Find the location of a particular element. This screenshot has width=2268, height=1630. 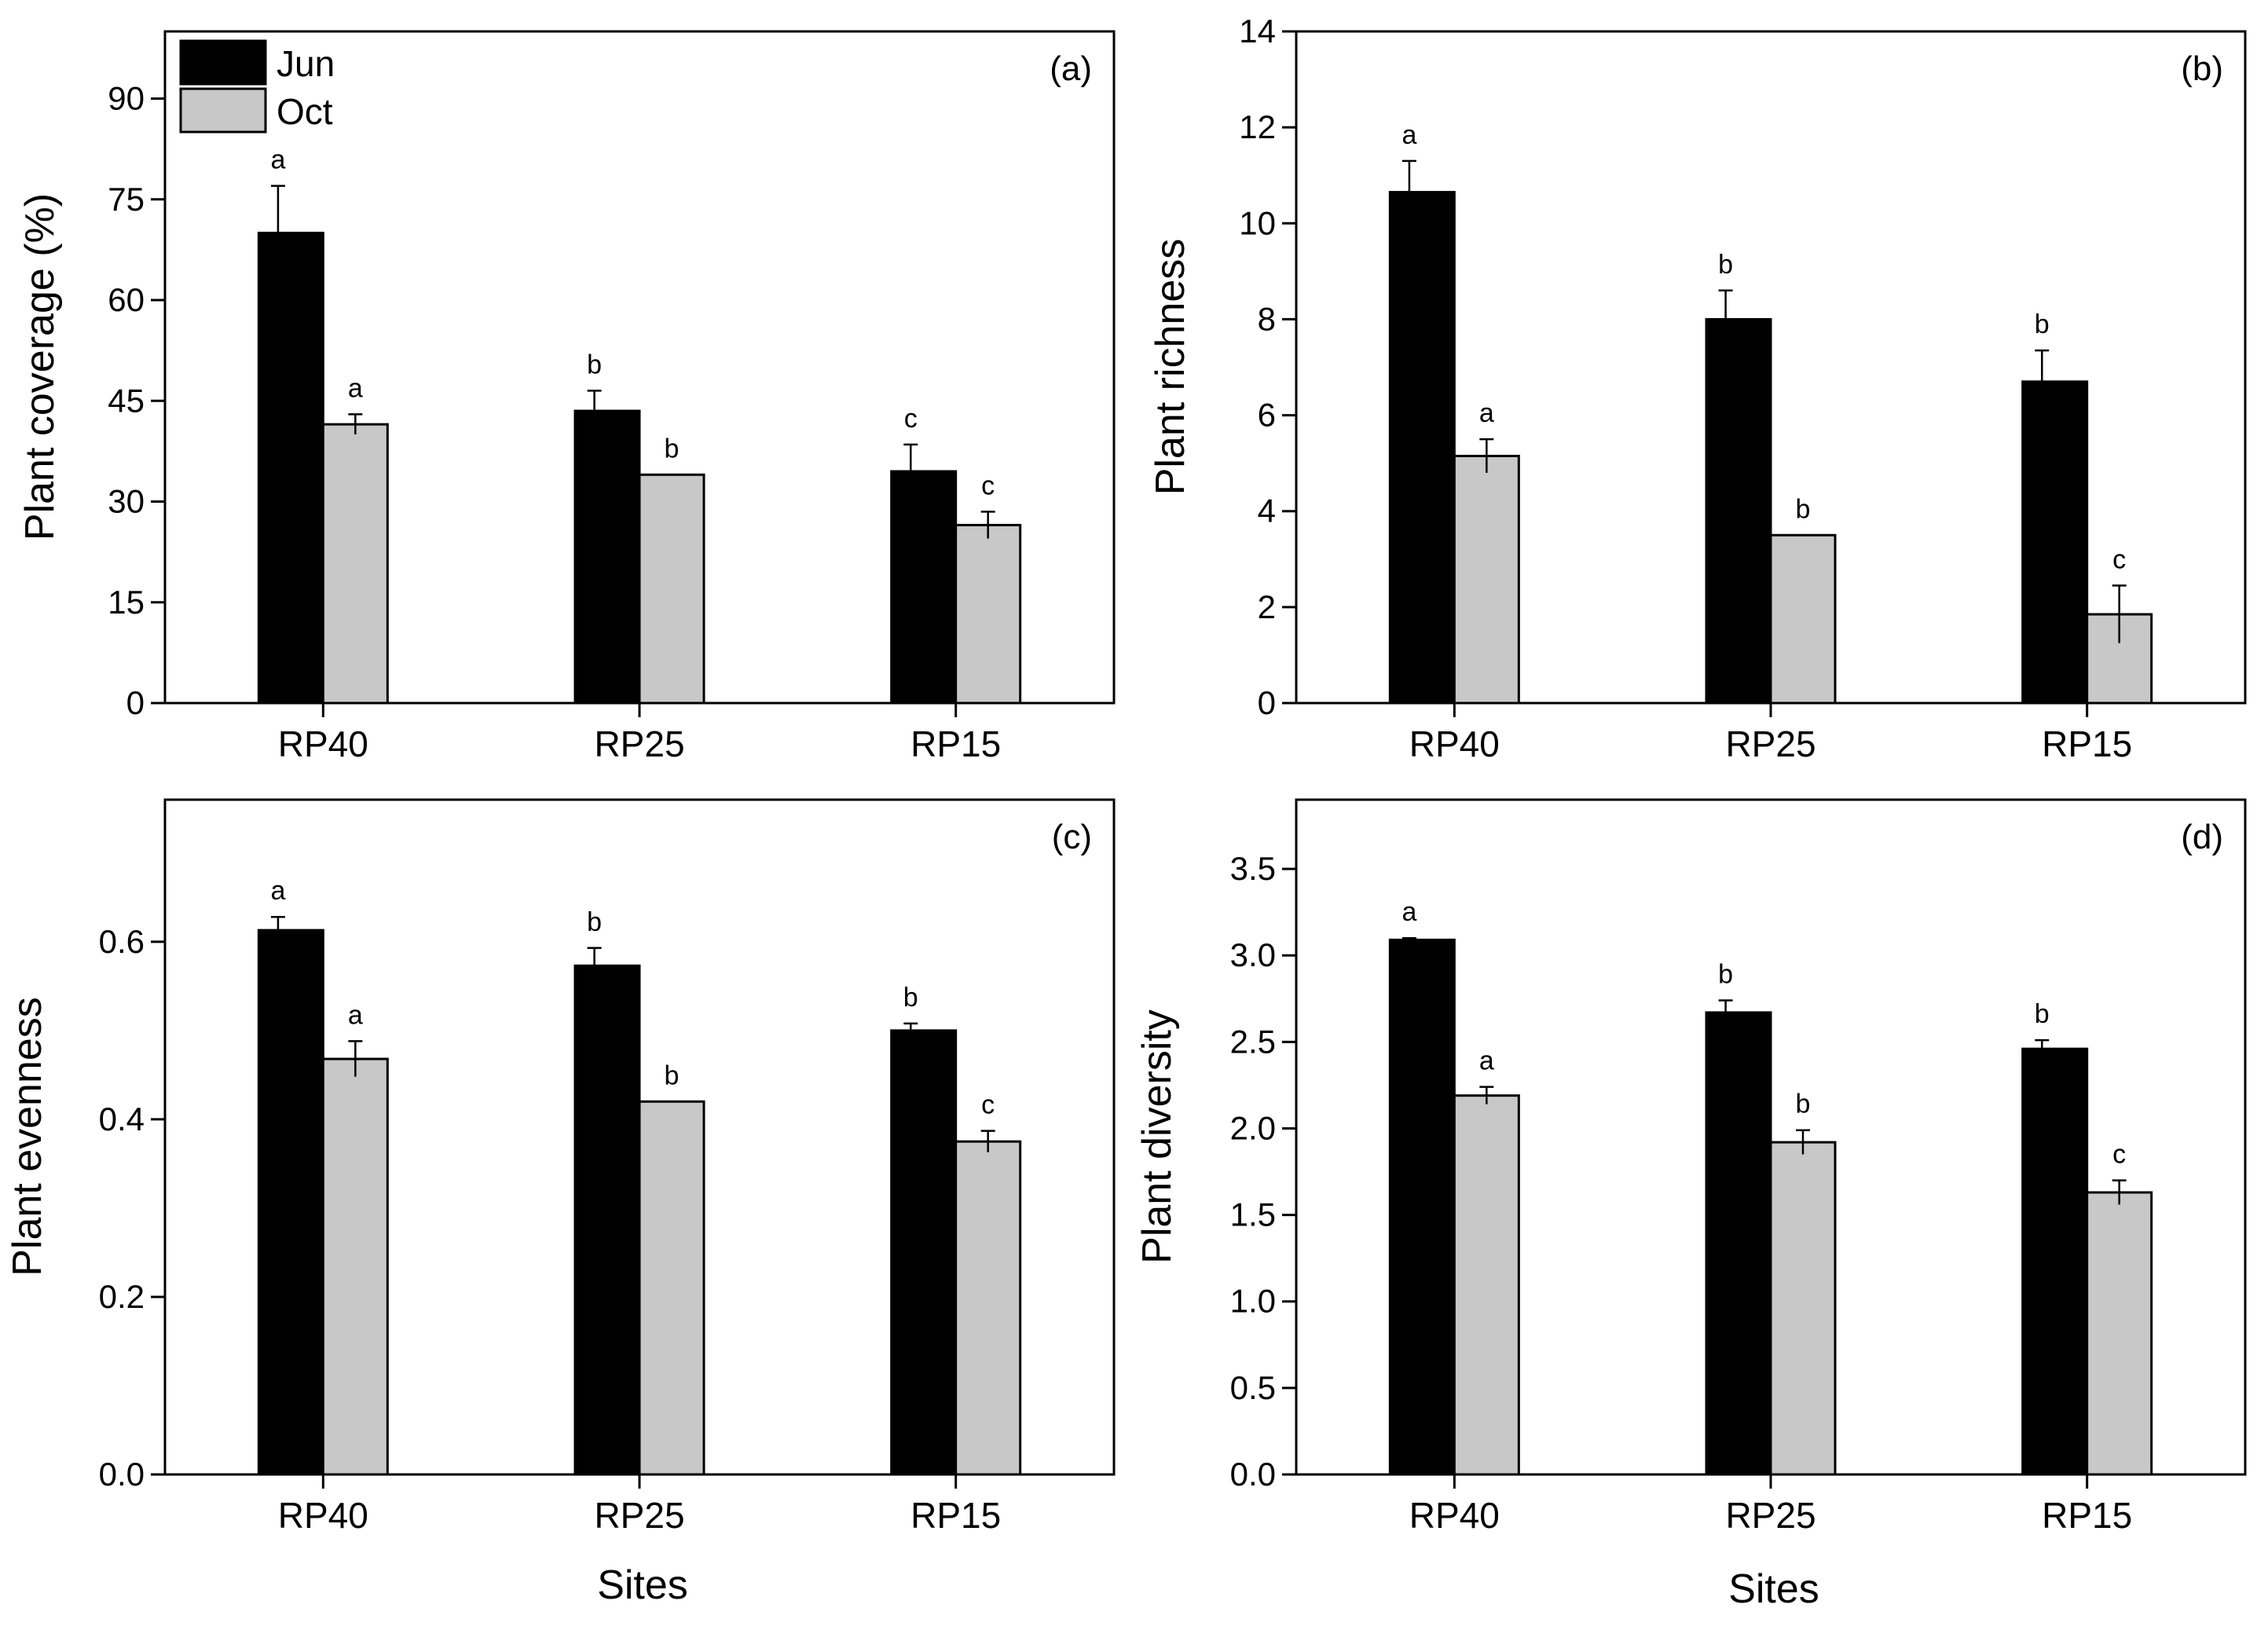

y-tick-label: 0.6 is located at coordinates (122, 941).